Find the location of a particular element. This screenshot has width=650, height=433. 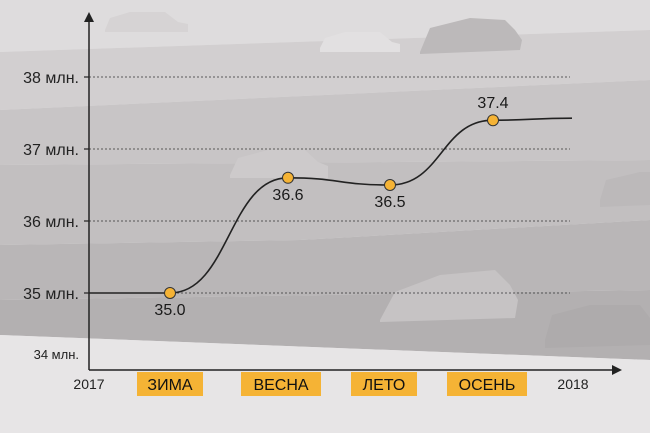

x-axis-arrow is located at coordinates (617, 370).